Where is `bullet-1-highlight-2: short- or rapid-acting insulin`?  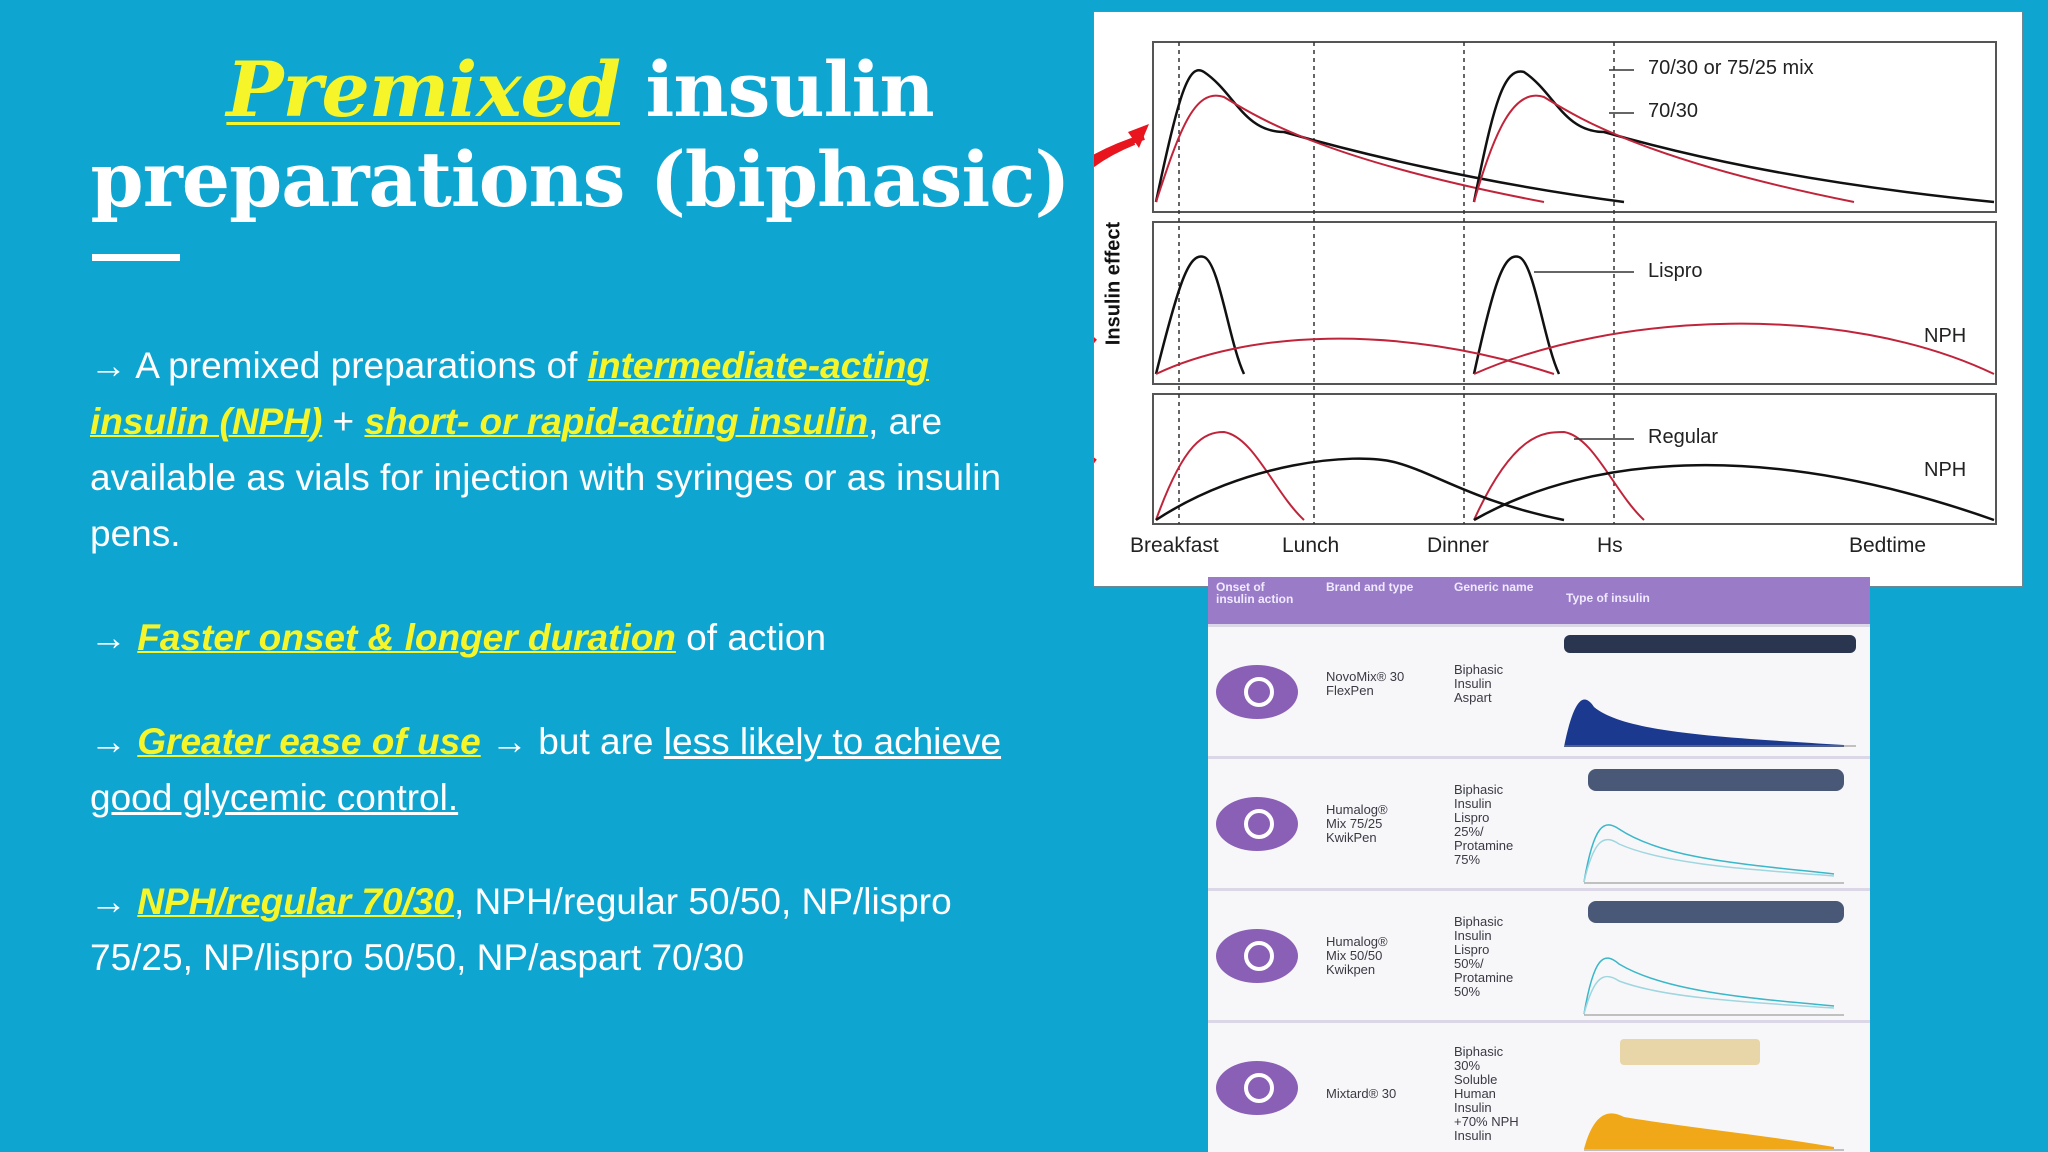 bullet-1-highlight-2: short- or rapid-acting insulin is located at coordinates (616, 421).